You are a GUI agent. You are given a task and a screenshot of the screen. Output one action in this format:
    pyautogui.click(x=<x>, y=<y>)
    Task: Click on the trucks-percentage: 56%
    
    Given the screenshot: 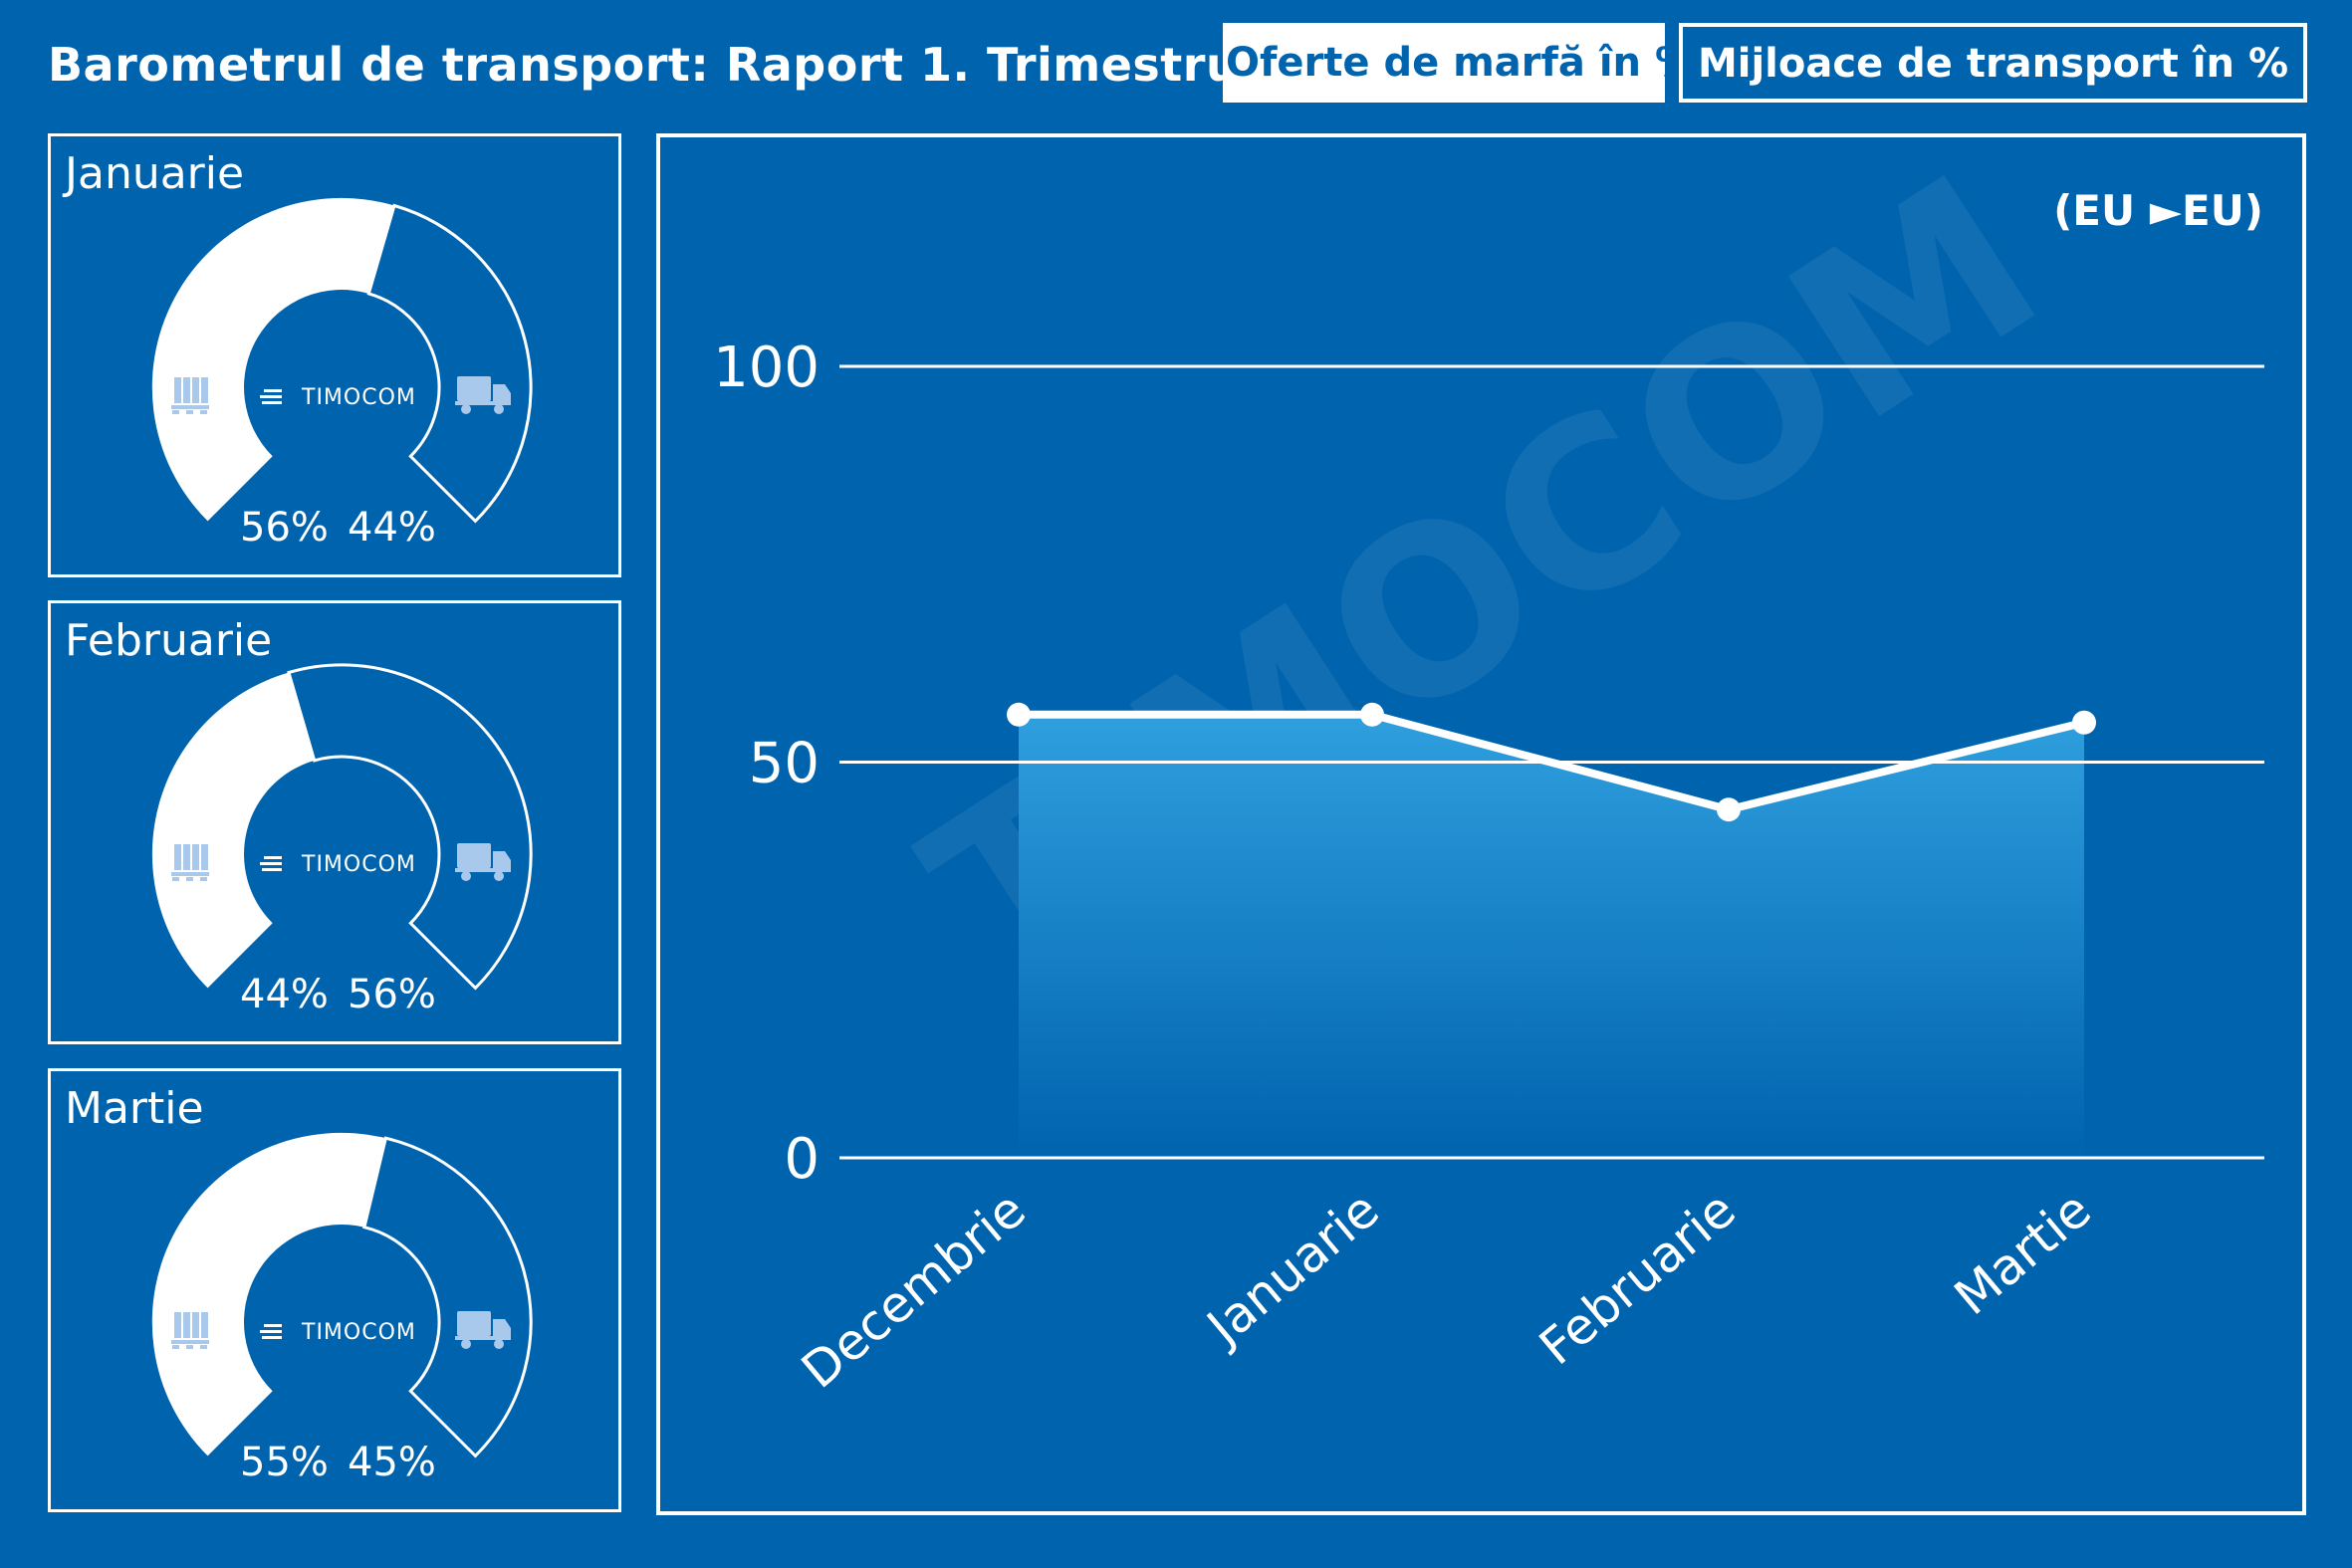 What is the action you would take?
    pyautogui.click(x=392, y=994)
    